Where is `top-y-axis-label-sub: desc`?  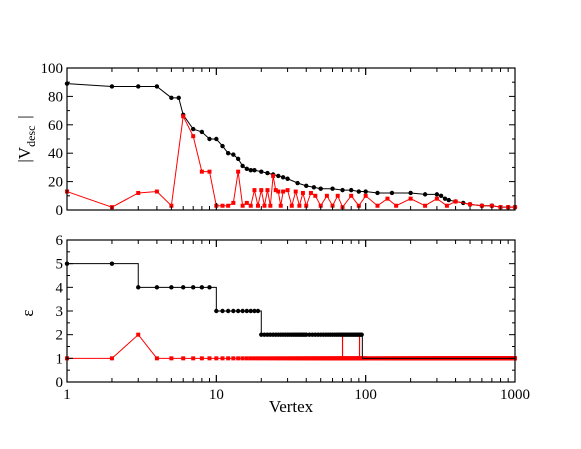 top-y-axis-label-sub: desc is located at coordinates (31, 136).